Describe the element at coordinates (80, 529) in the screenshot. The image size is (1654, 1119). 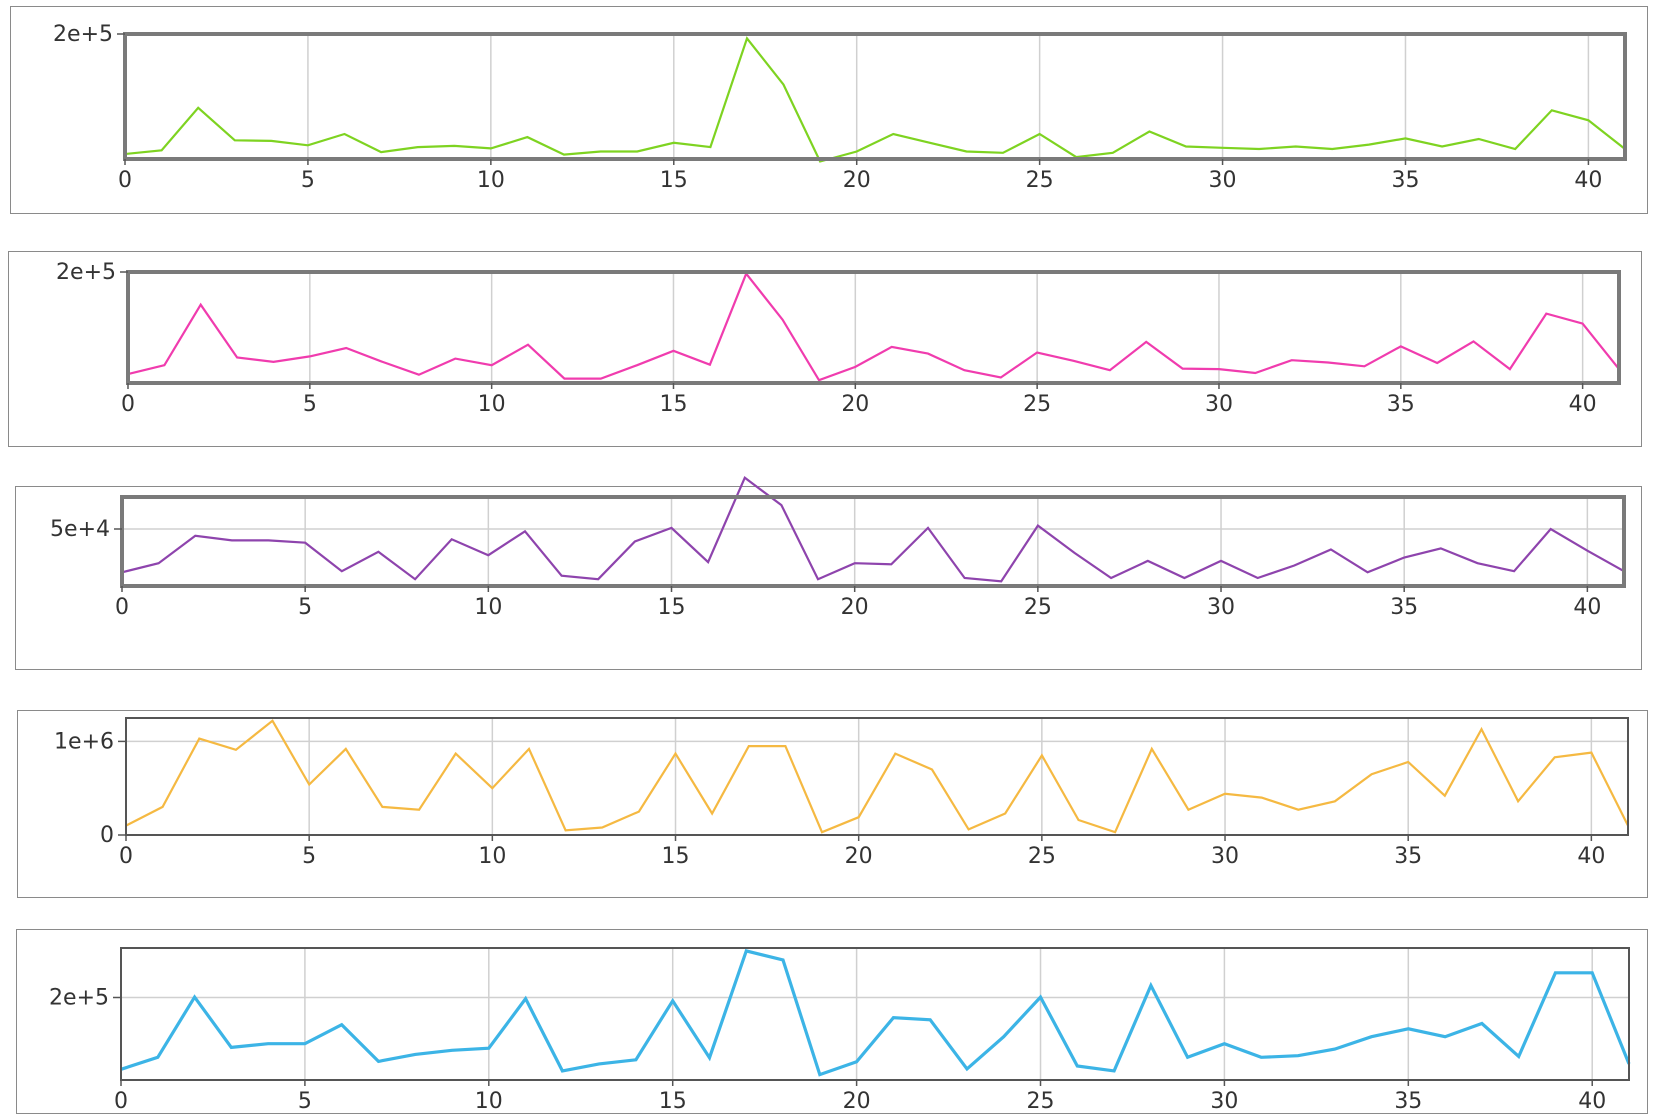
I see `y-tick-label-5e+4: 5e+4` at that location.